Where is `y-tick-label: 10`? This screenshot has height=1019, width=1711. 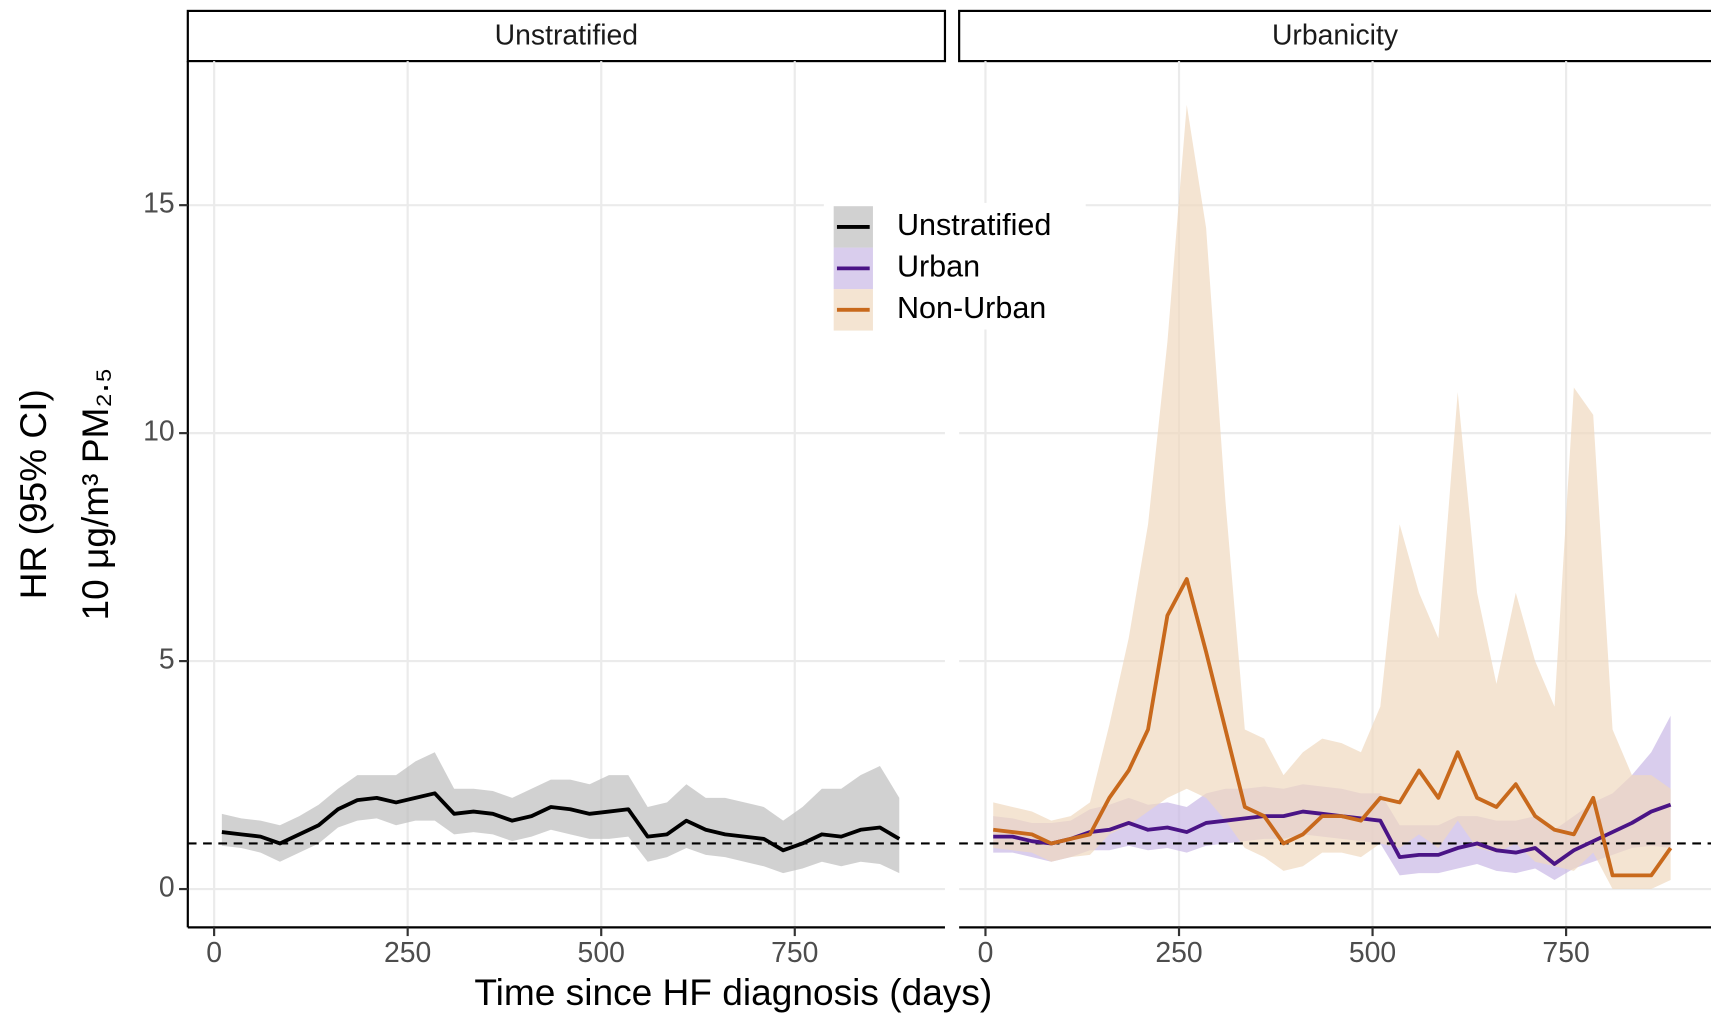 y-tick-label: 10 is located at coordinates (159, 432).